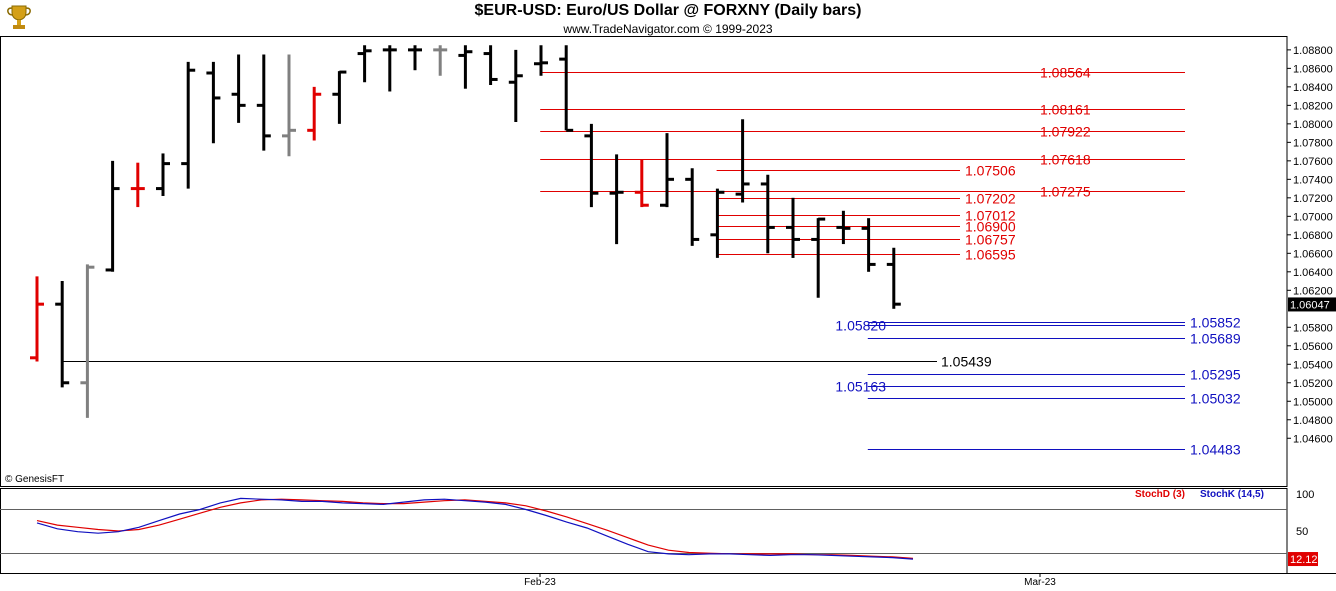 This screenshot has width=1336, height=591. What do you see at coordinates (1215, 375) in the screenshot?
I see `level-label: 1.05295` at bounding box center [1215, 375].